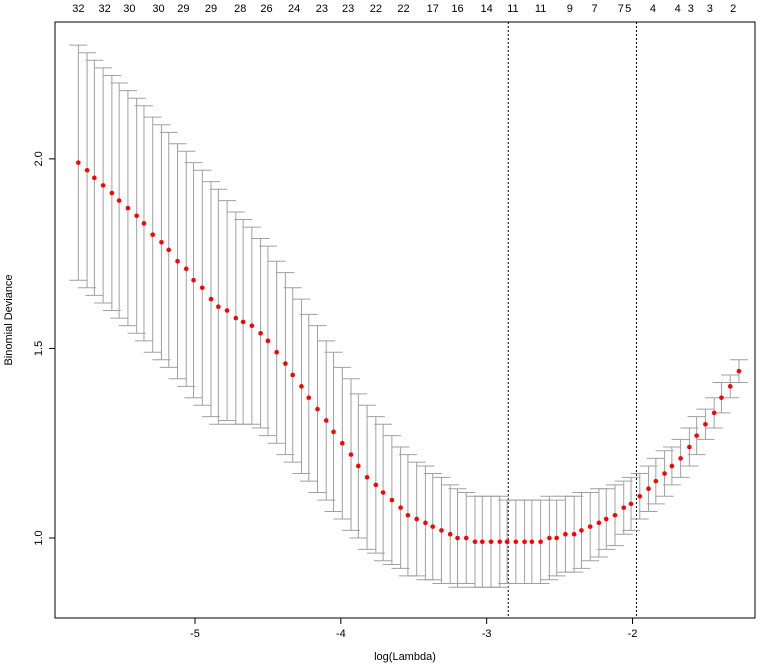  What do you see at coordinates (457, 9) in the screenshot?
I see `top-label: 16` at bounding box center [457, 9].